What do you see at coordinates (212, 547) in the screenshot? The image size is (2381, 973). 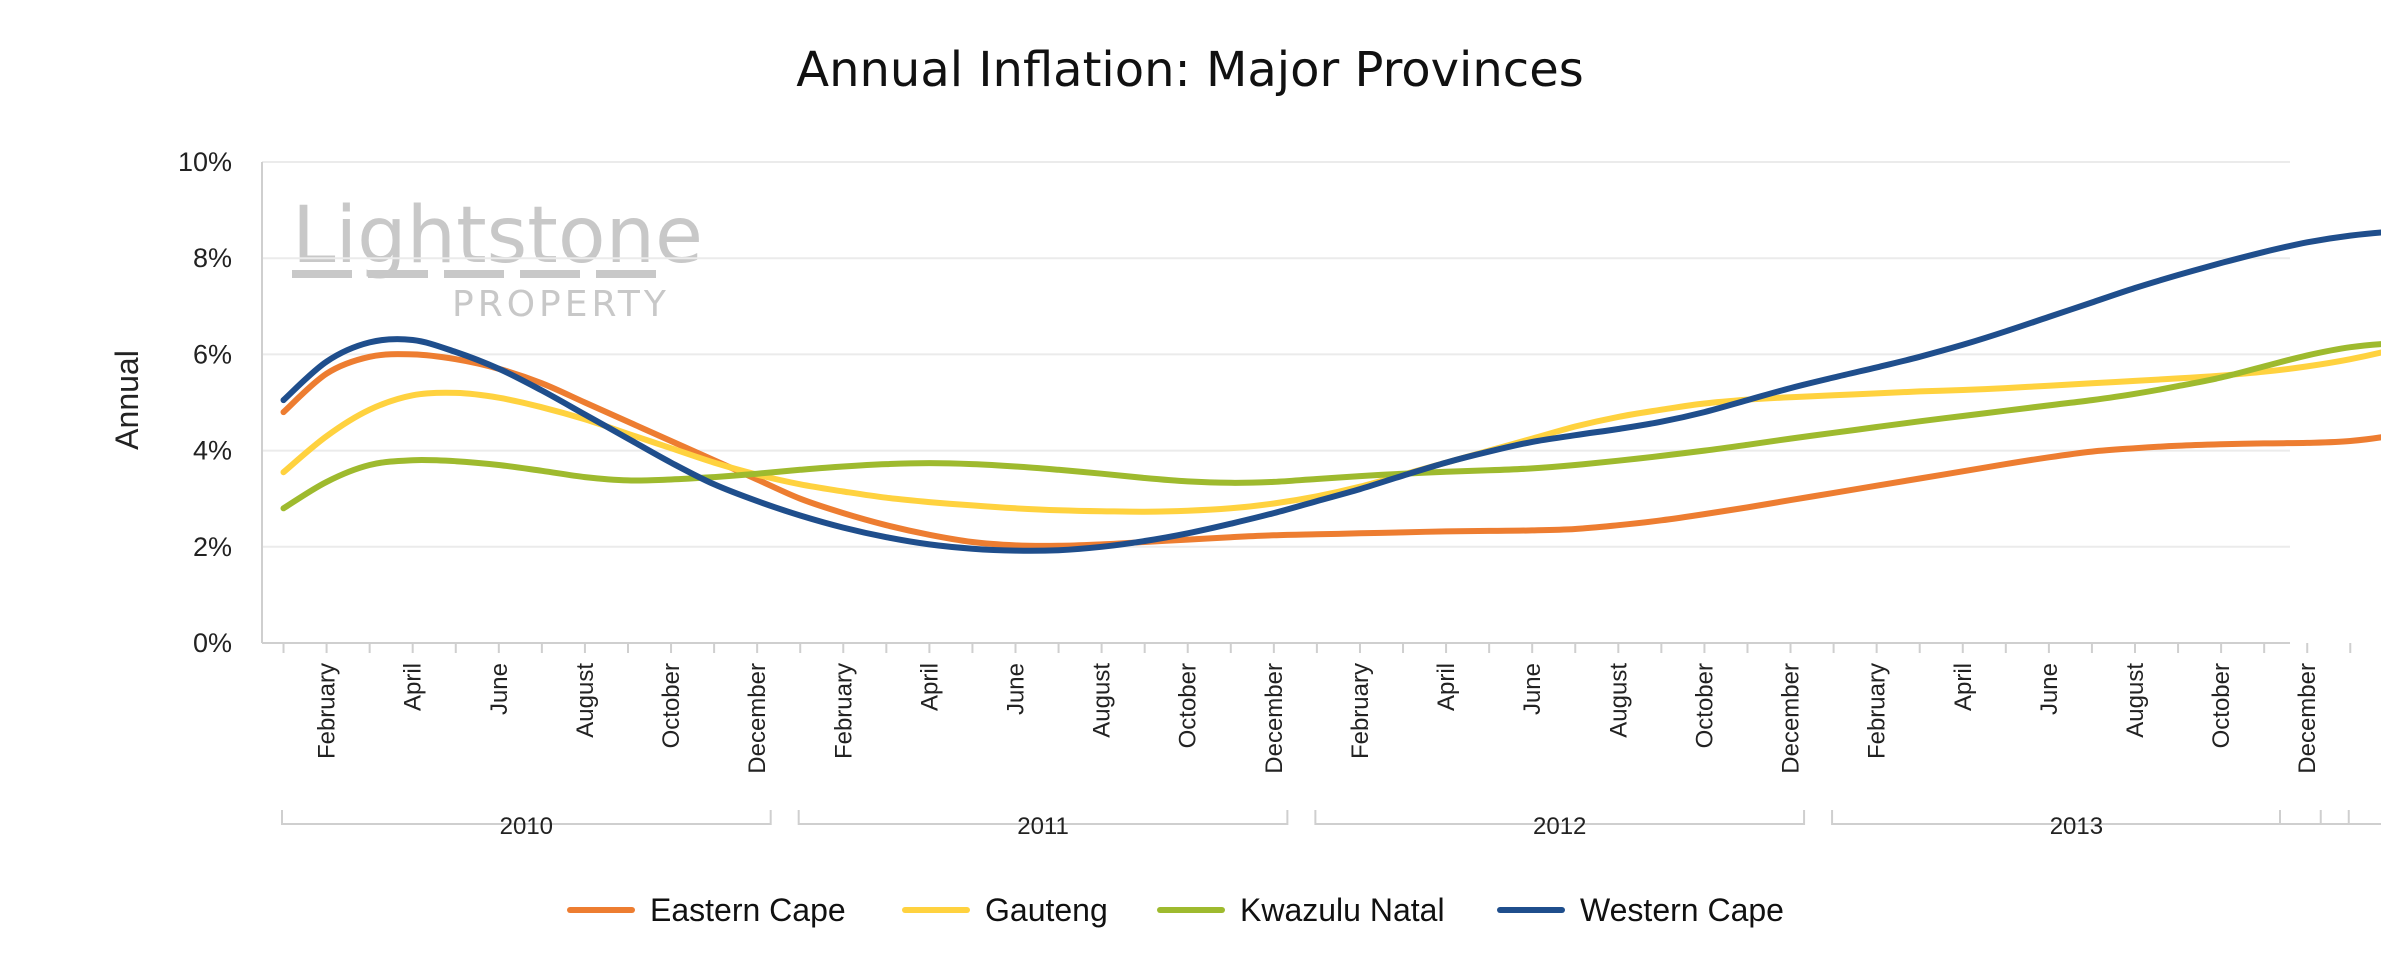 I see `y-tick-label: 2%` at bounding box center [212, 547].